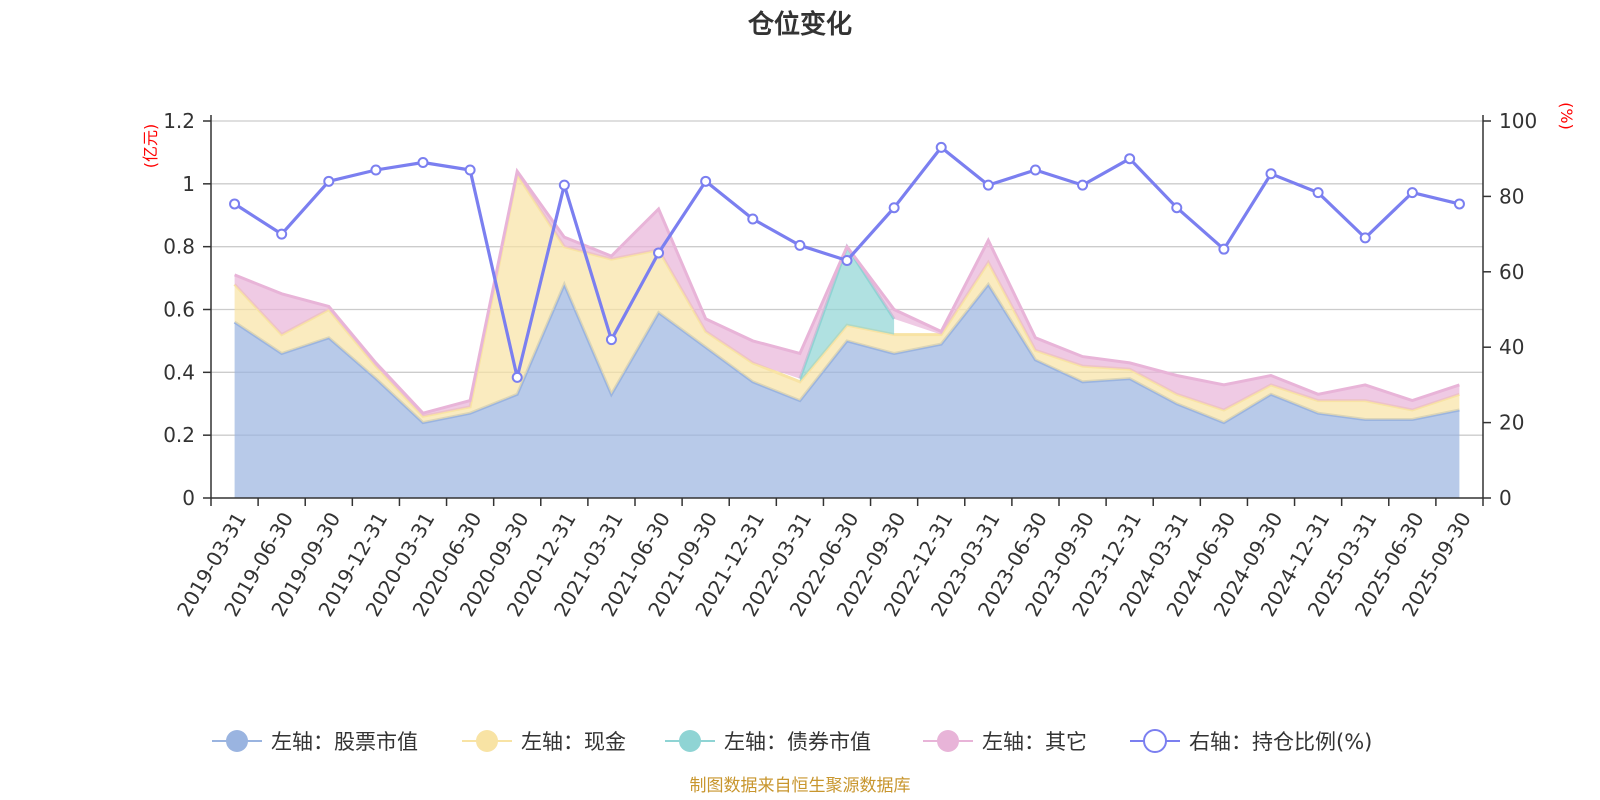 The image size is (1600, 800). Describe the element at coordinates (179, 247) in the screenshot. I see `left-tick-label: 0.8` at that location.